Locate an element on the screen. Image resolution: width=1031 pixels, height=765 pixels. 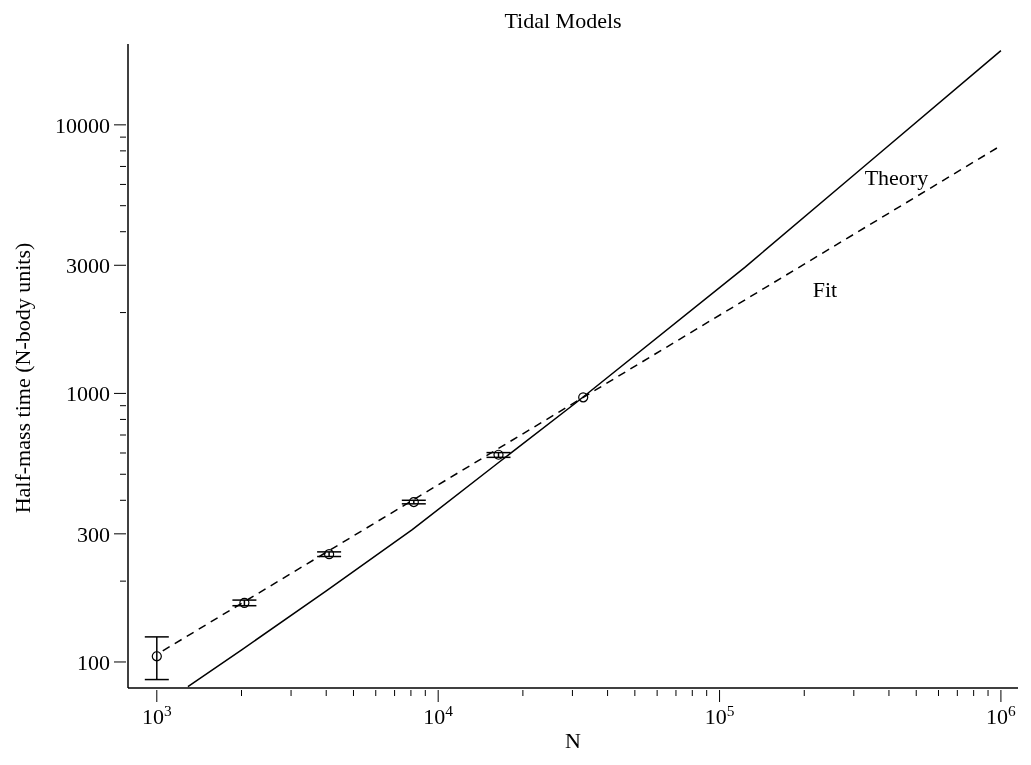
y-axis-title: Half-mass time (N-body units) is located at coordinates (22, 378).